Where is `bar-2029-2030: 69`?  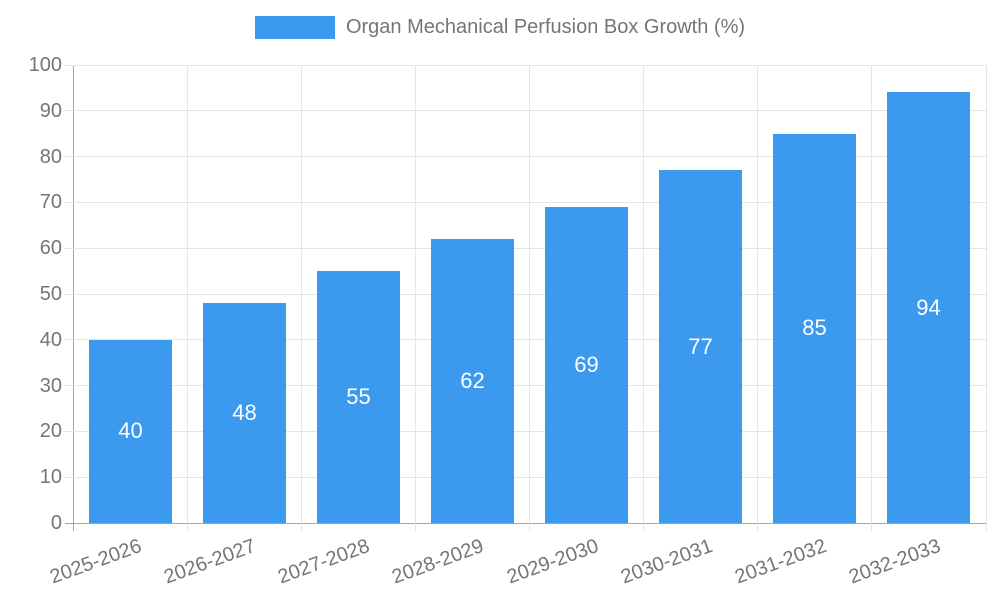
bar-2029-2030: 69 is located at coordinates (586, 364).